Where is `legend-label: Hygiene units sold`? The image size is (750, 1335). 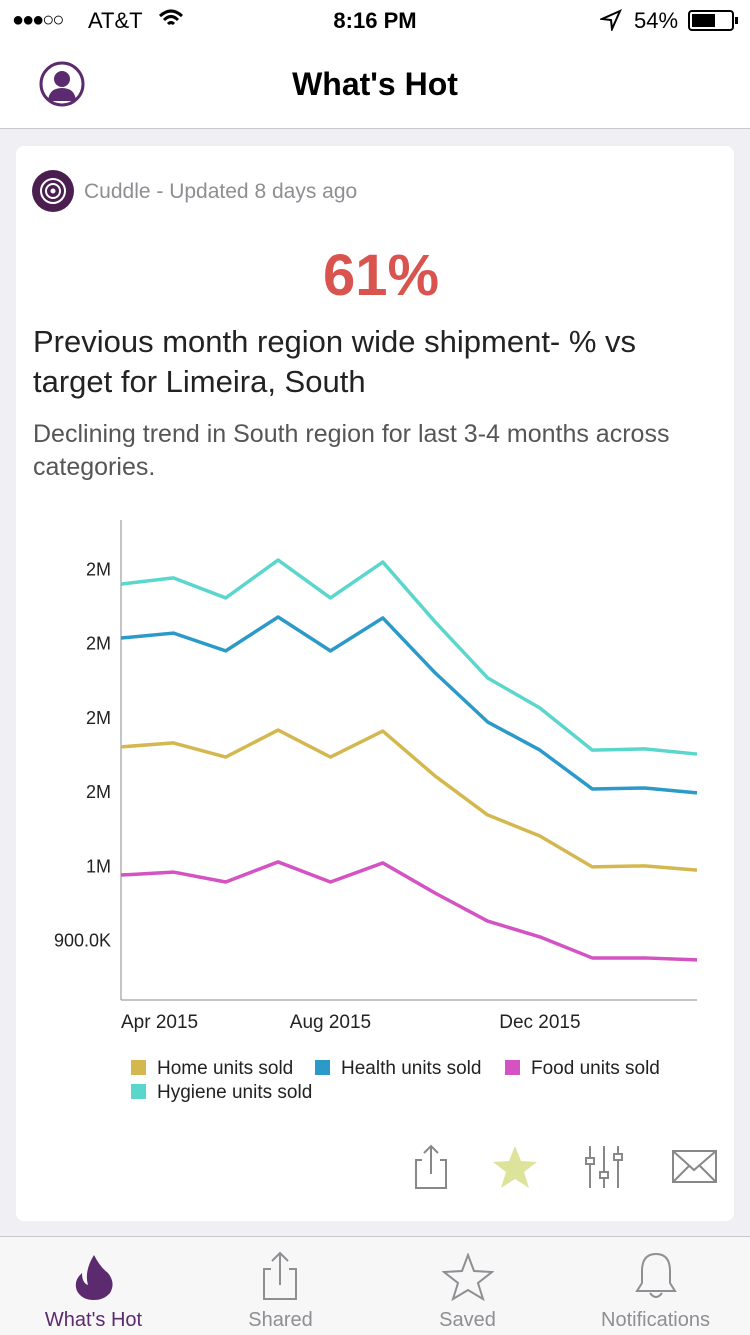
legend-label: Hygiene units sold is located at coordinates (234, 1092).